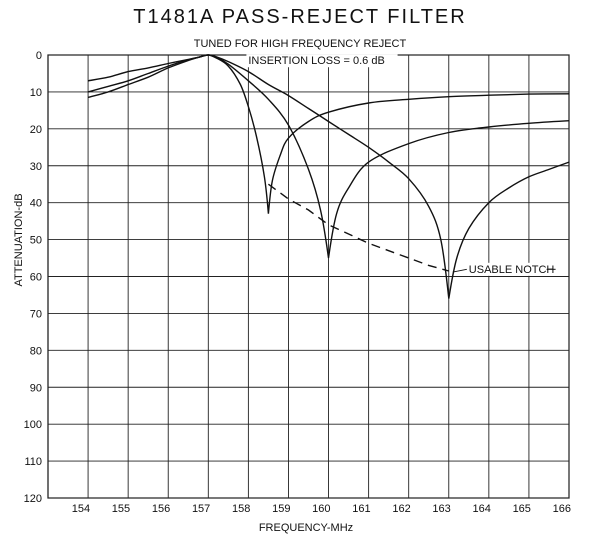 This screenshot has width=600, height=544. Describe the element at coordinates (161, 509) in the screenshot. I see `x-tick-label: 156` at that location.